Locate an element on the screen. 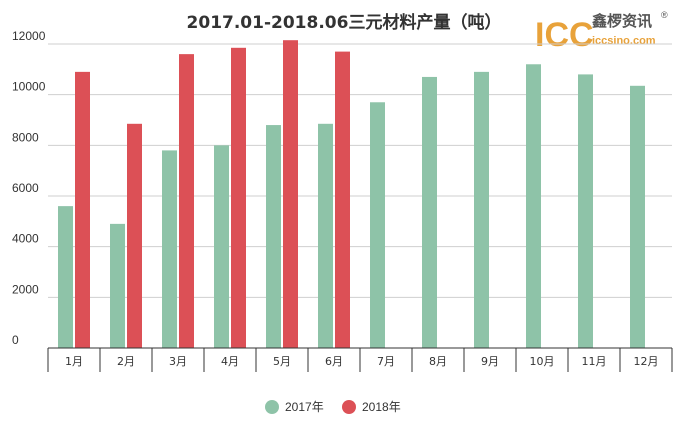 This screenshot has height=424, width=688. y-tick-label: 2000 is located at coordinates (25, 289).